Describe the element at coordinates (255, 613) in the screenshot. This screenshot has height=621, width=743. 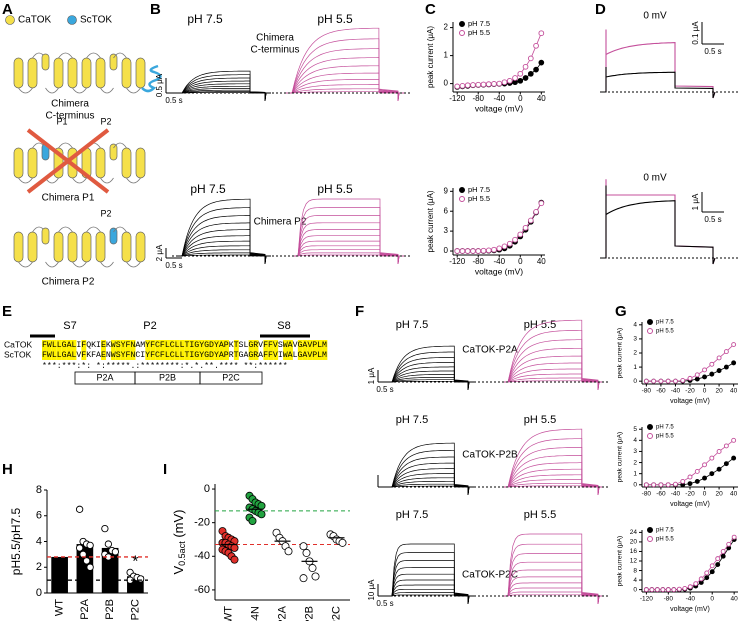
I see `x-tick-label: H144N` at that location.